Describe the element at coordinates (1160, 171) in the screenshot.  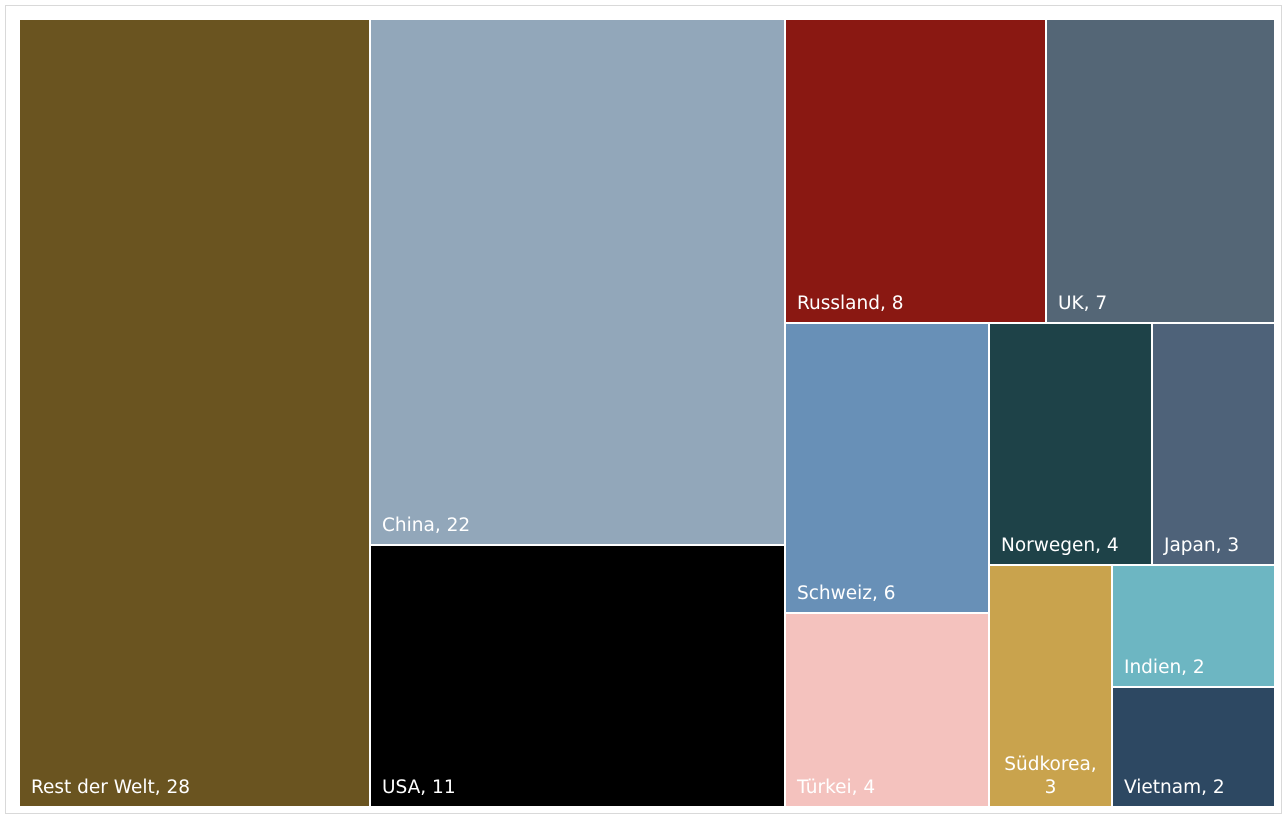
I see `treemap-tile-uk: UK, 7` at that location.